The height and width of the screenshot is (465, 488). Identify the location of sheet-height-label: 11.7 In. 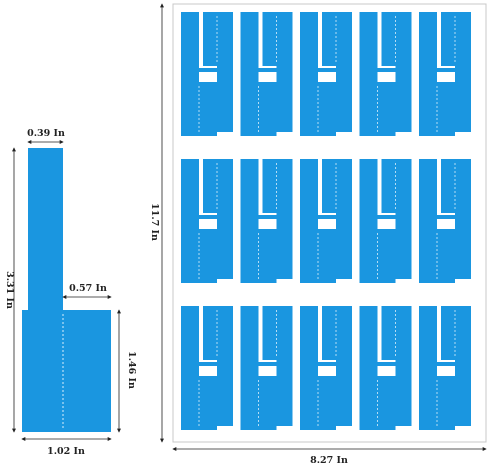
(154, 222).